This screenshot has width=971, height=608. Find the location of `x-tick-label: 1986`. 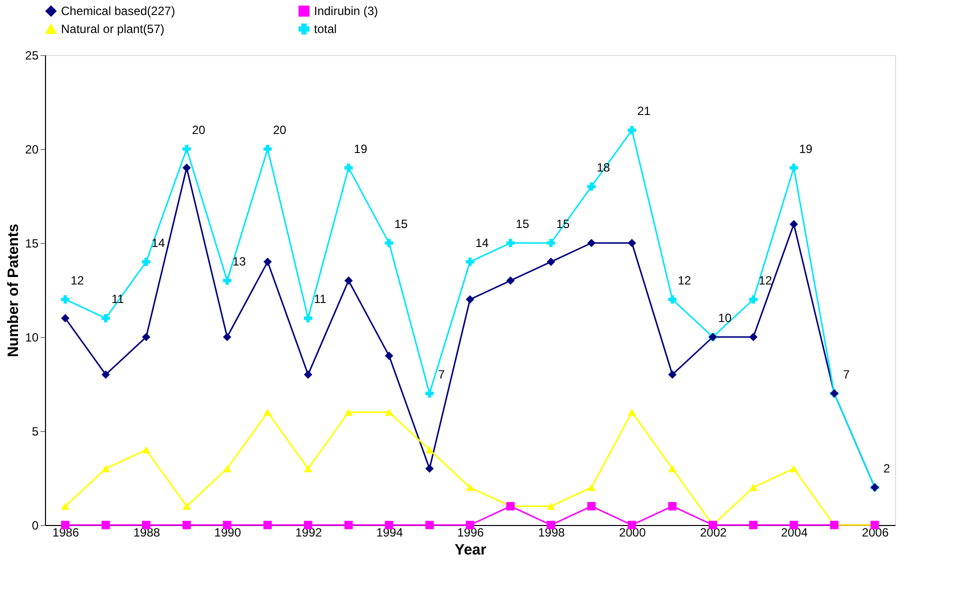

x-tick-label: 1986 is located at coordinates (66, 533).